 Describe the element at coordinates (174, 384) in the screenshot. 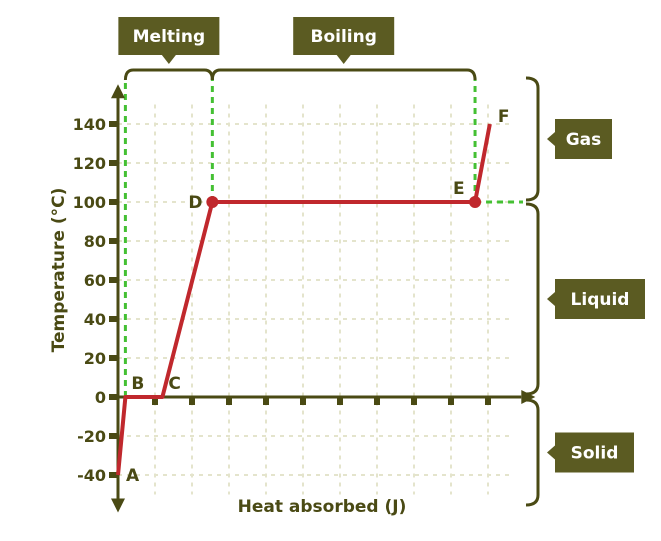

I see `point-label-c: C` at that location.